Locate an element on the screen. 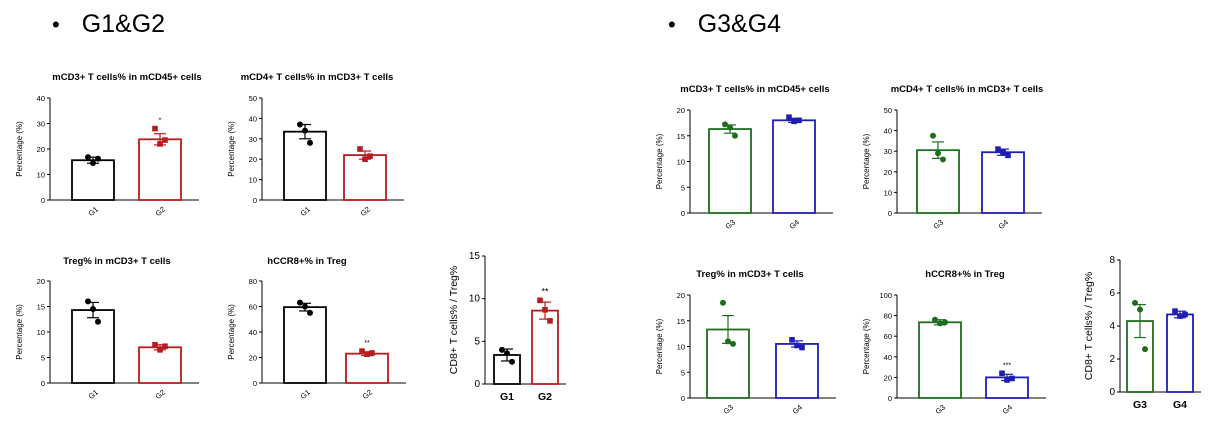  significance-label: * is located at coordinates (160, 121).